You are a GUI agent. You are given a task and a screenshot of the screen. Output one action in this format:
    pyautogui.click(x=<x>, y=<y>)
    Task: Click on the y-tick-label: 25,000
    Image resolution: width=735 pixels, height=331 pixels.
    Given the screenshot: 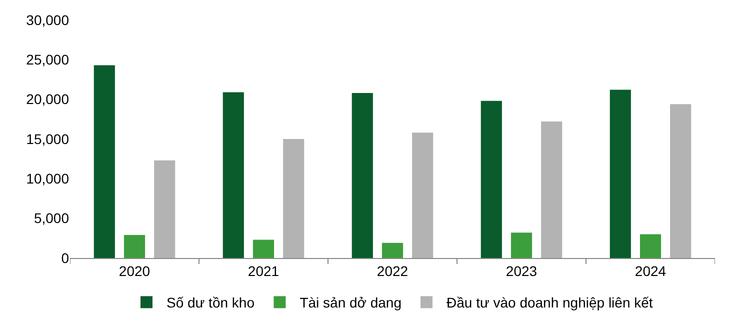 What is the action you would take?
    pyautogui.click(x=48, y=60)
    